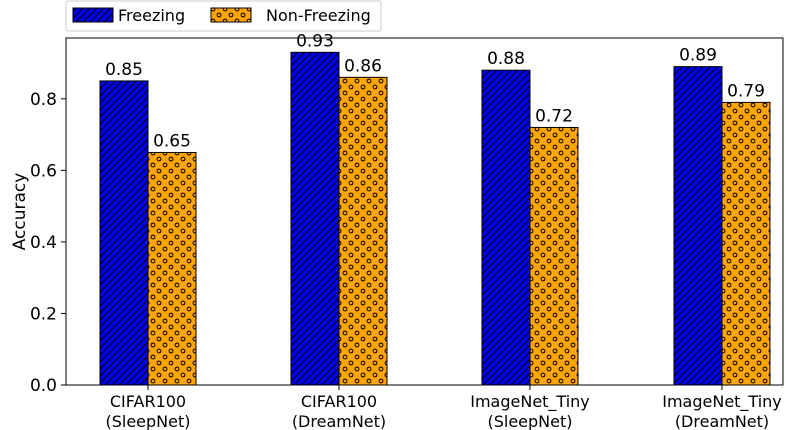 This screenshot has width=793, height=430. Describe the element at coordinates (124, 70) in the screenshot. I see `bar-value-label: 0.85` at that location.